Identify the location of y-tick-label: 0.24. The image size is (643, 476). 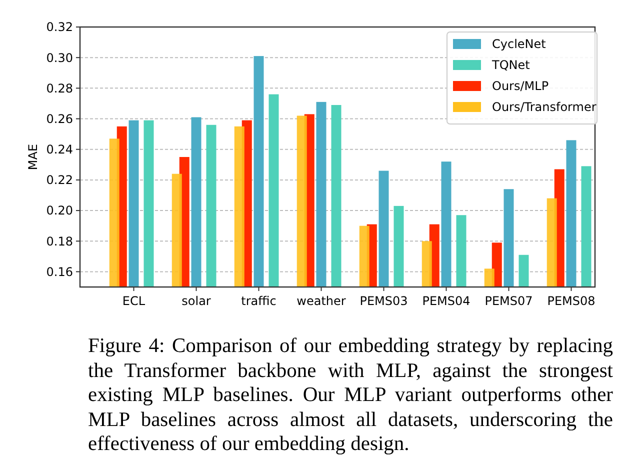
(59, 149).